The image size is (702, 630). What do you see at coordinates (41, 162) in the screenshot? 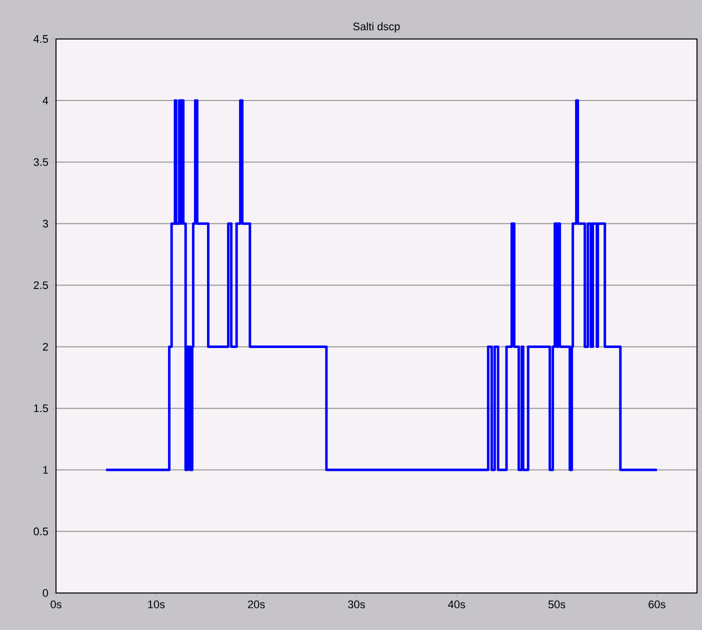
I see `y-tick-label: 3.5` at bounding box center [41, 162].